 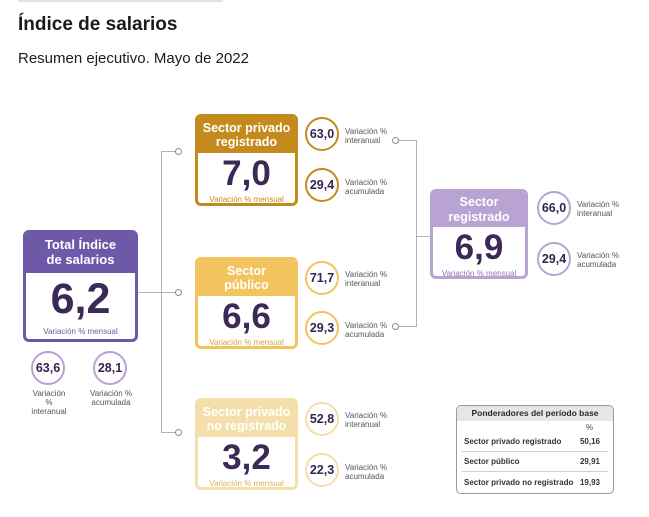 I want to click on publico-card: Sector público 6,6 Variación % mensual, so click(x=246, y=303).